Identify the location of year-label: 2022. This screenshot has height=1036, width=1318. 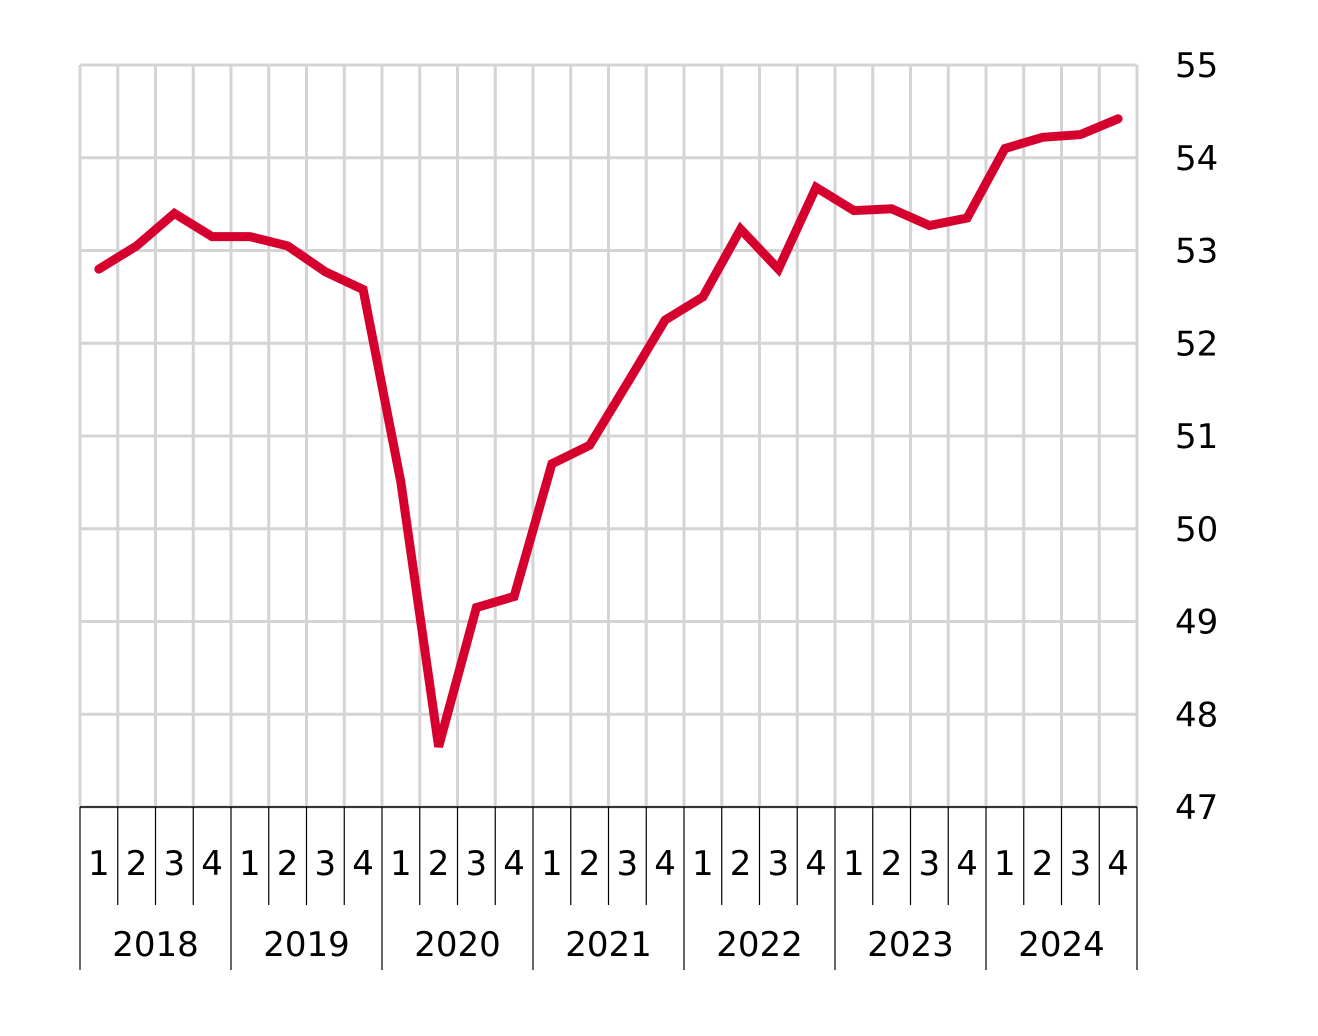
(759, 945).